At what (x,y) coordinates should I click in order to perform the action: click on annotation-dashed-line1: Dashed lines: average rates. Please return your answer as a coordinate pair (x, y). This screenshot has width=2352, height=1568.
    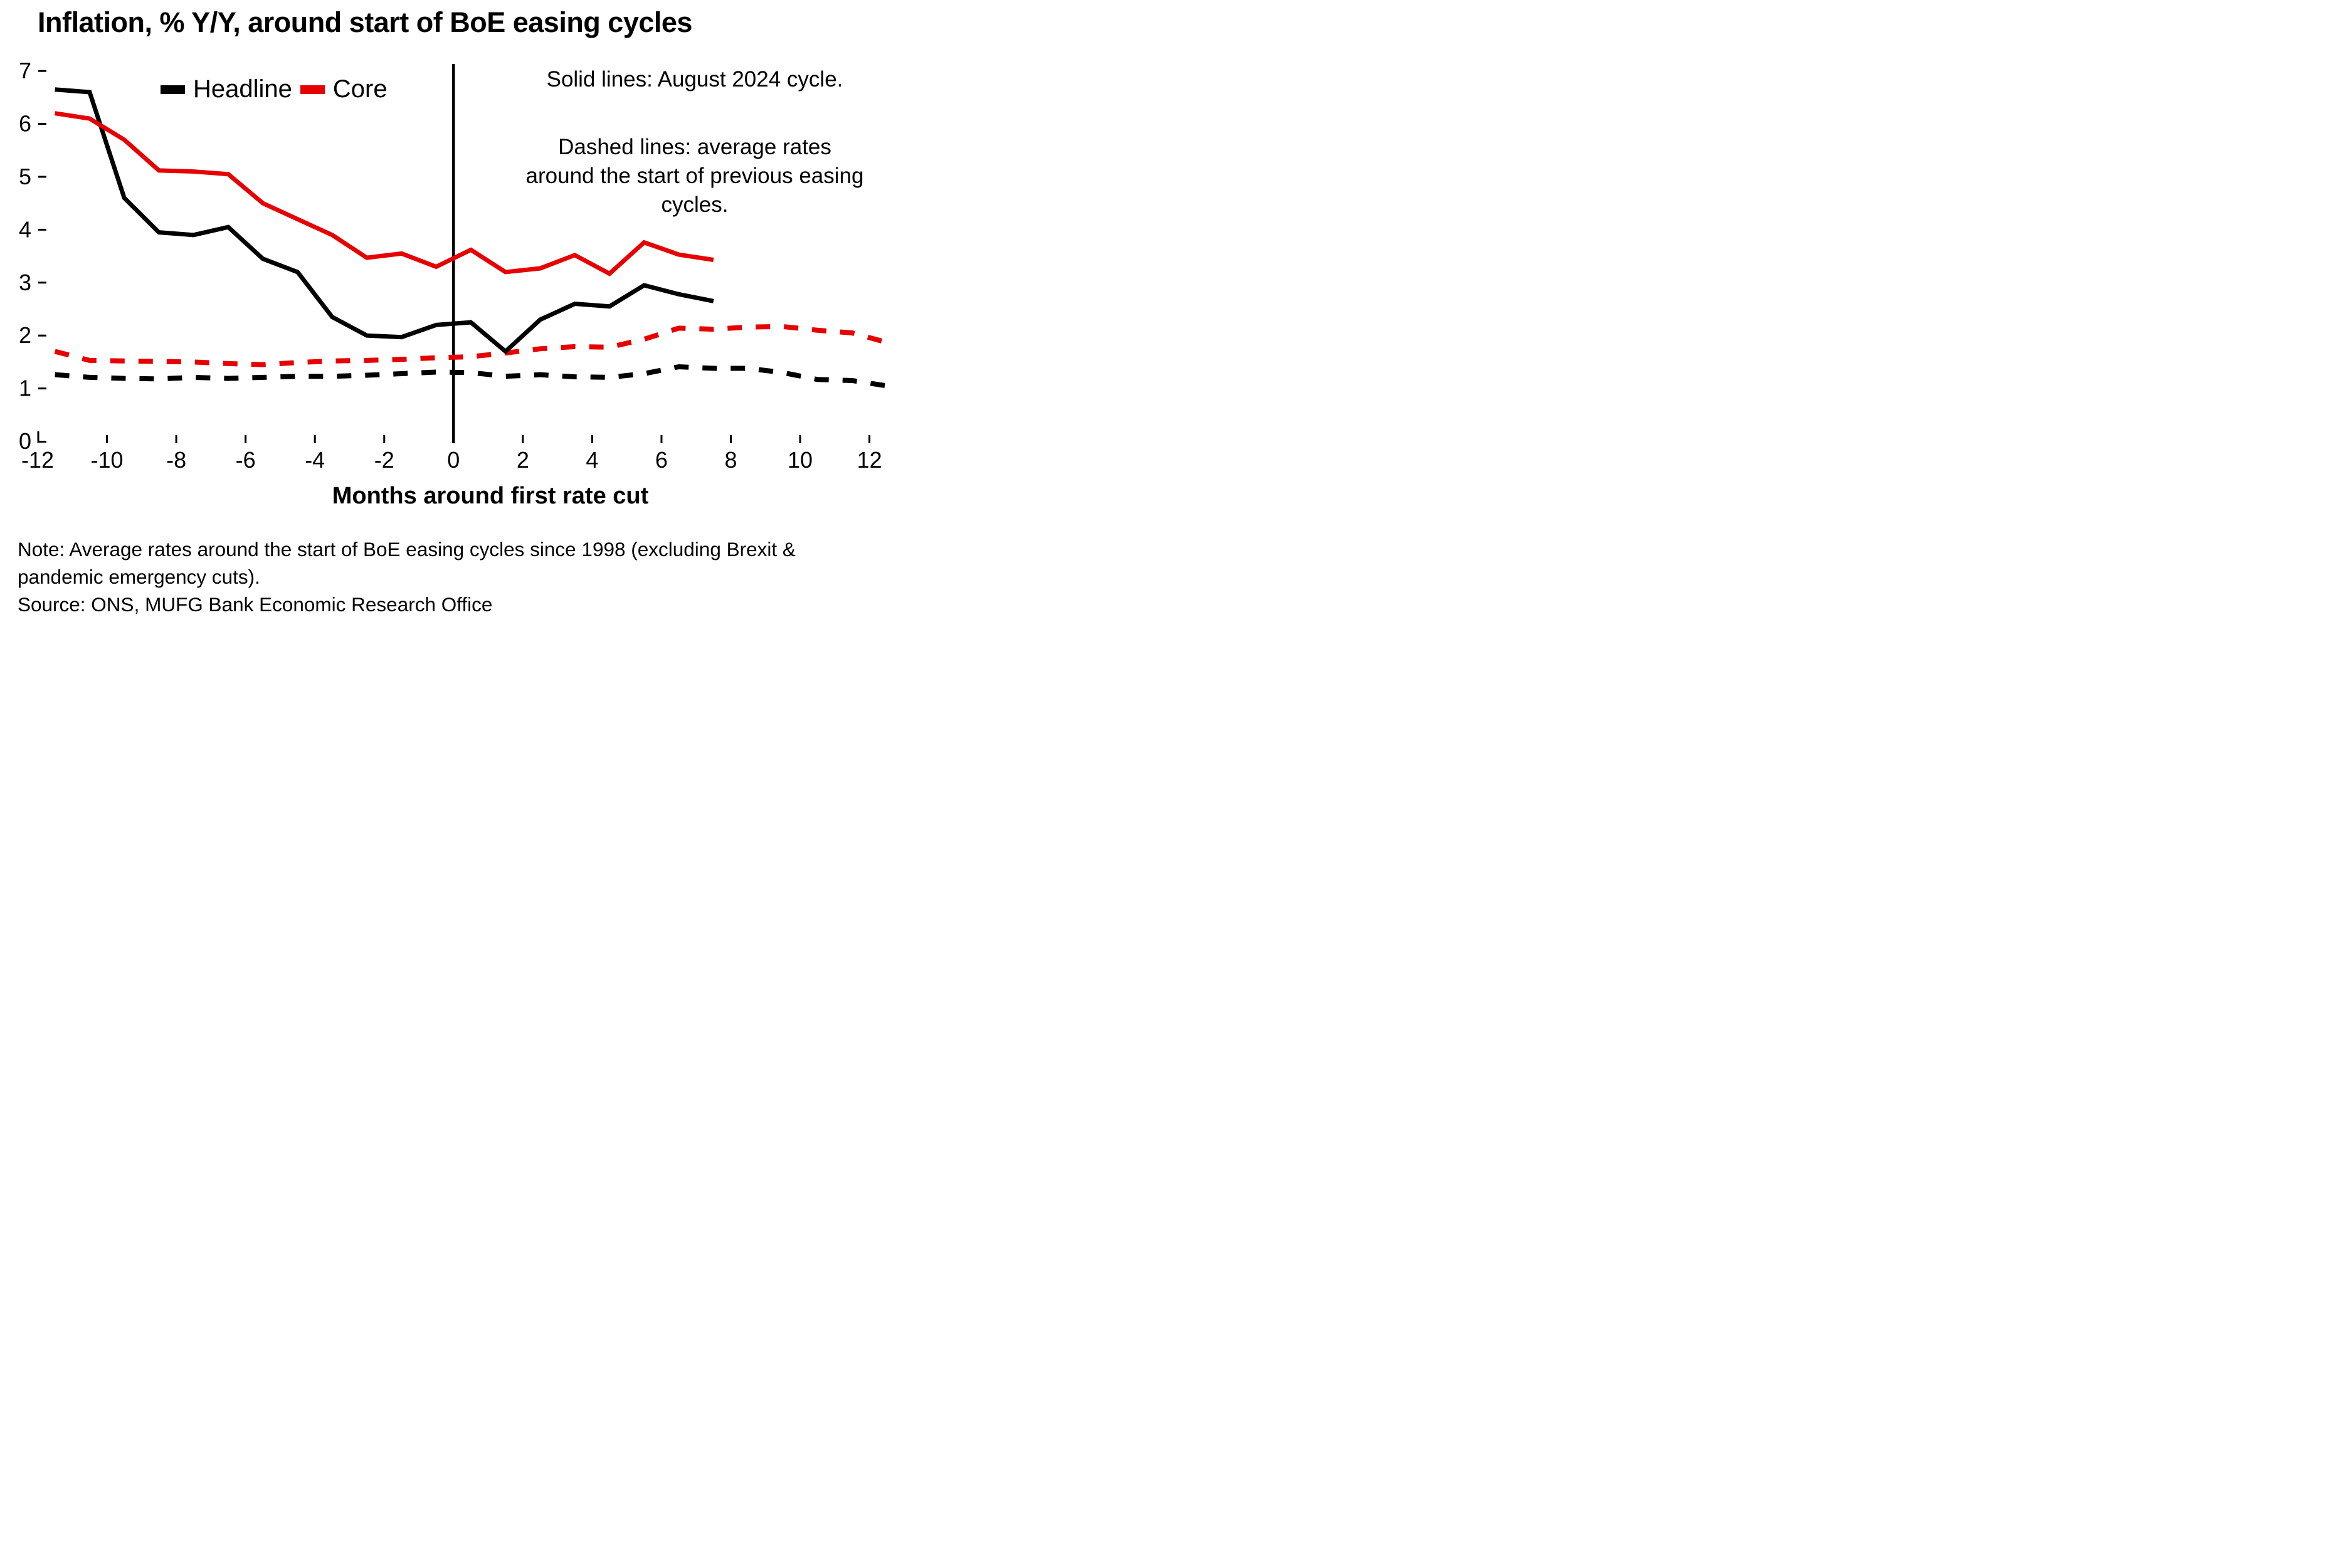
    Looking at the image, I should click on (694, 147).